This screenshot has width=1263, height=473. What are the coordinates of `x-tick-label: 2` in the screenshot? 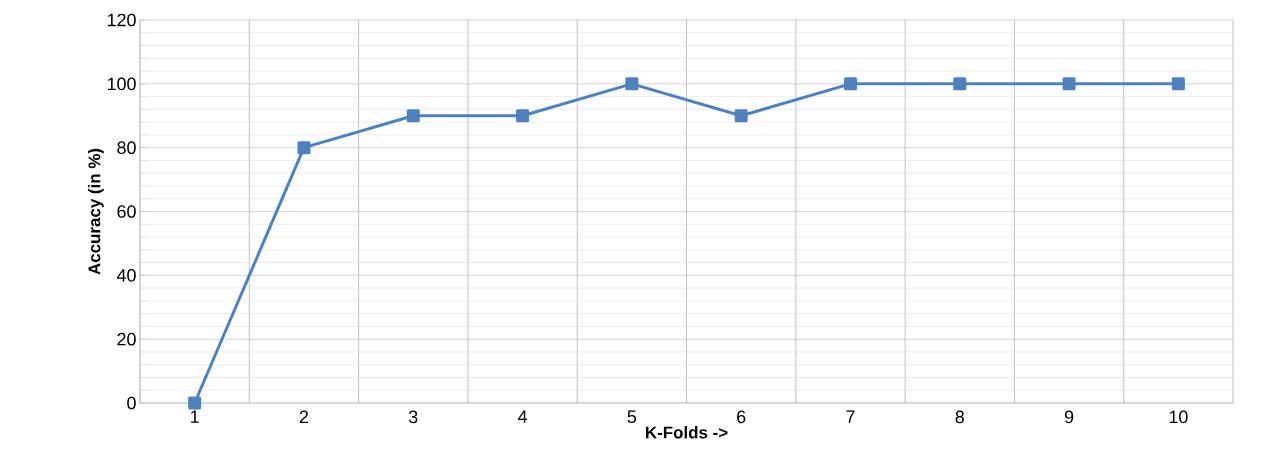 It's located at (304, 417).